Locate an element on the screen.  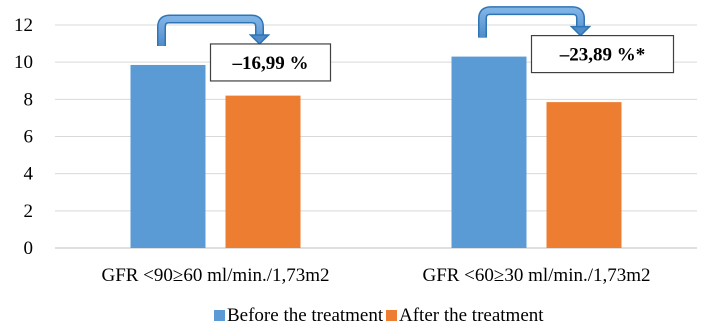
y-tick-label: 12 is located at coordinates (23, 25).